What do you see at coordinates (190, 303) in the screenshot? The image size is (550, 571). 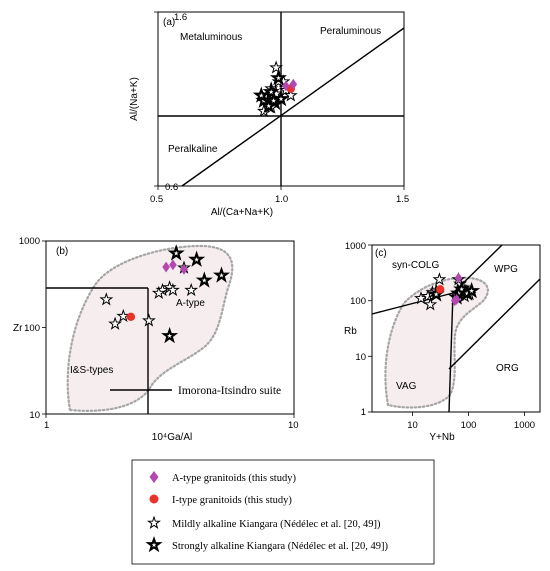 I see `panel-b-region-a-type: A-type` at bounding box center [190, 303].